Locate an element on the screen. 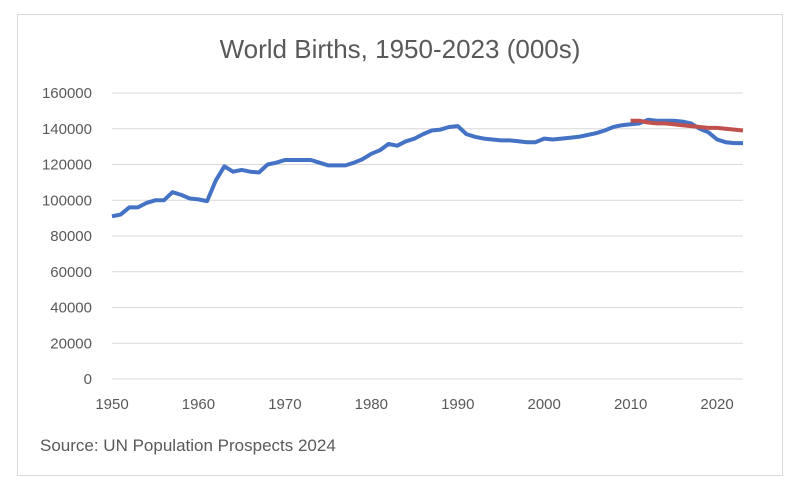 The width and height of the screenshot is (800, 492). x-tick-label: 2010 is located at coordinates (630, 404).